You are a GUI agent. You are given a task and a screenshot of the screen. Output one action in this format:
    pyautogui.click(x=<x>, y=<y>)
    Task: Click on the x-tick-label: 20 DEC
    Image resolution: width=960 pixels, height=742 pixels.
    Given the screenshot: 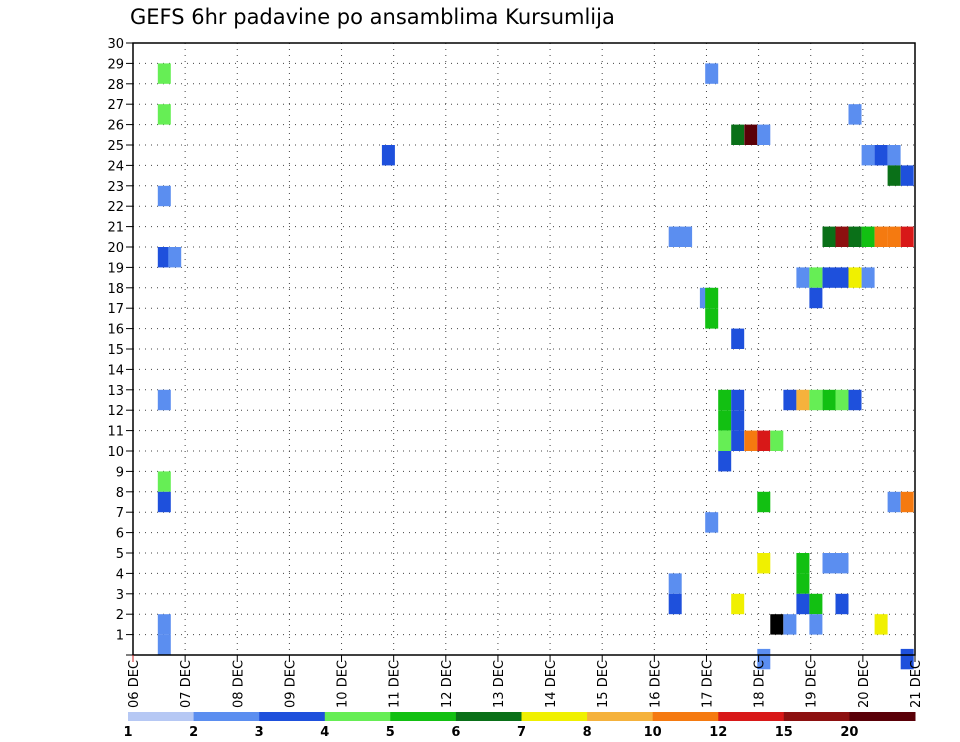 What is the action you would take?
    pyautogui.click(x=864, y=684)
    